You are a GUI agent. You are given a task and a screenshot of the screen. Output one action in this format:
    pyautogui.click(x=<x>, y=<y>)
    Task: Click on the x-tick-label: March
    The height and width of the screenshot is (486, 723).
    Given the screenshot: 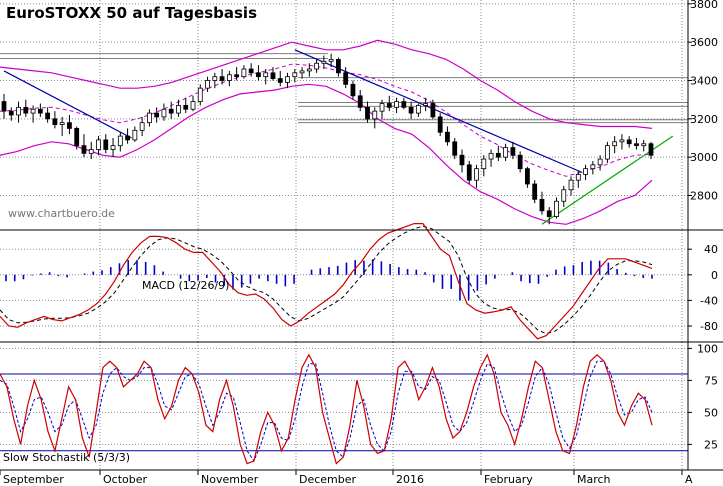 What is the action you would take?
    pyautogui.click(x=594, y=479)
    